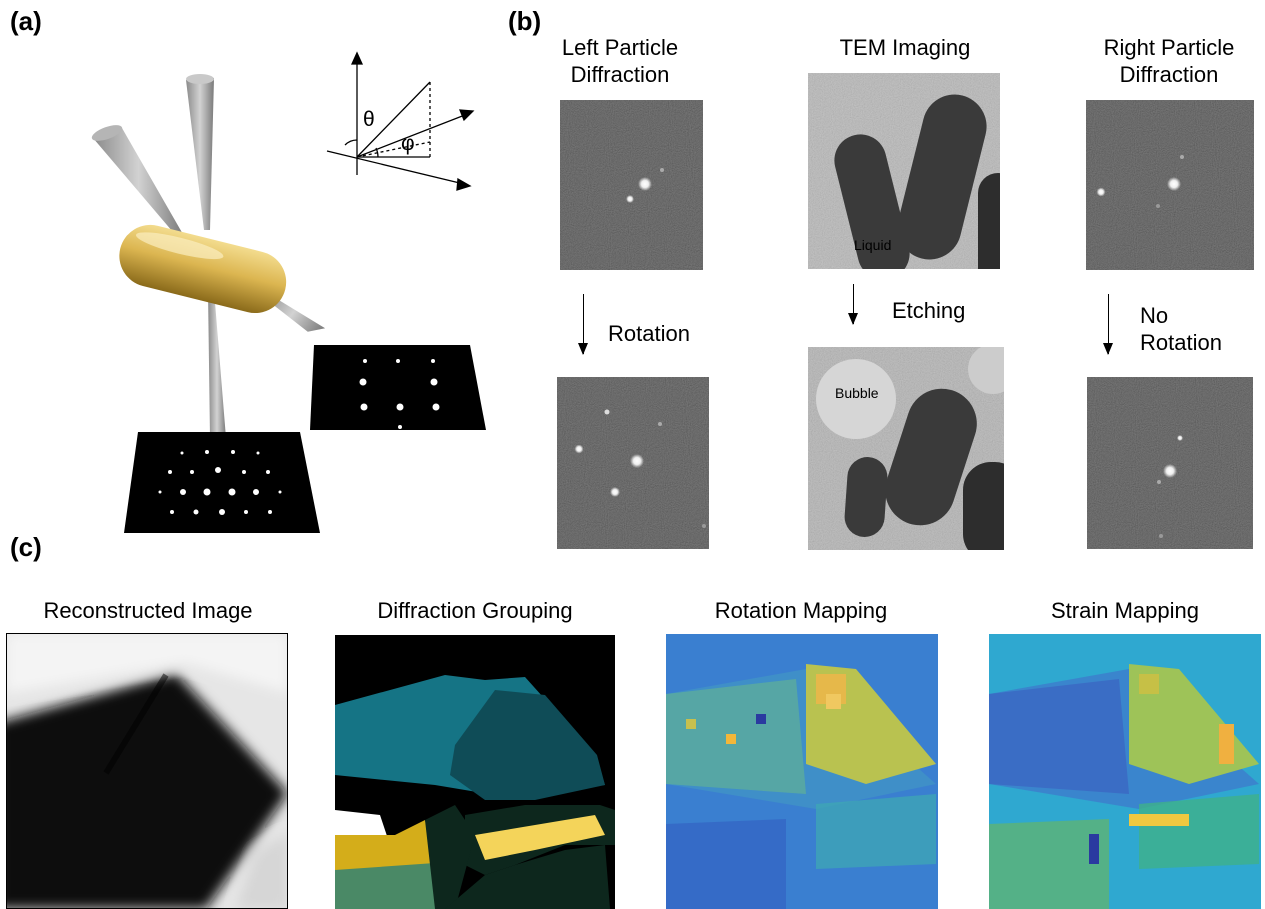 This screenshot has width=1265, height=909. Describe the element at coordinates (147, 771) in the screenshot. I see `reconstructed-image` at that location.